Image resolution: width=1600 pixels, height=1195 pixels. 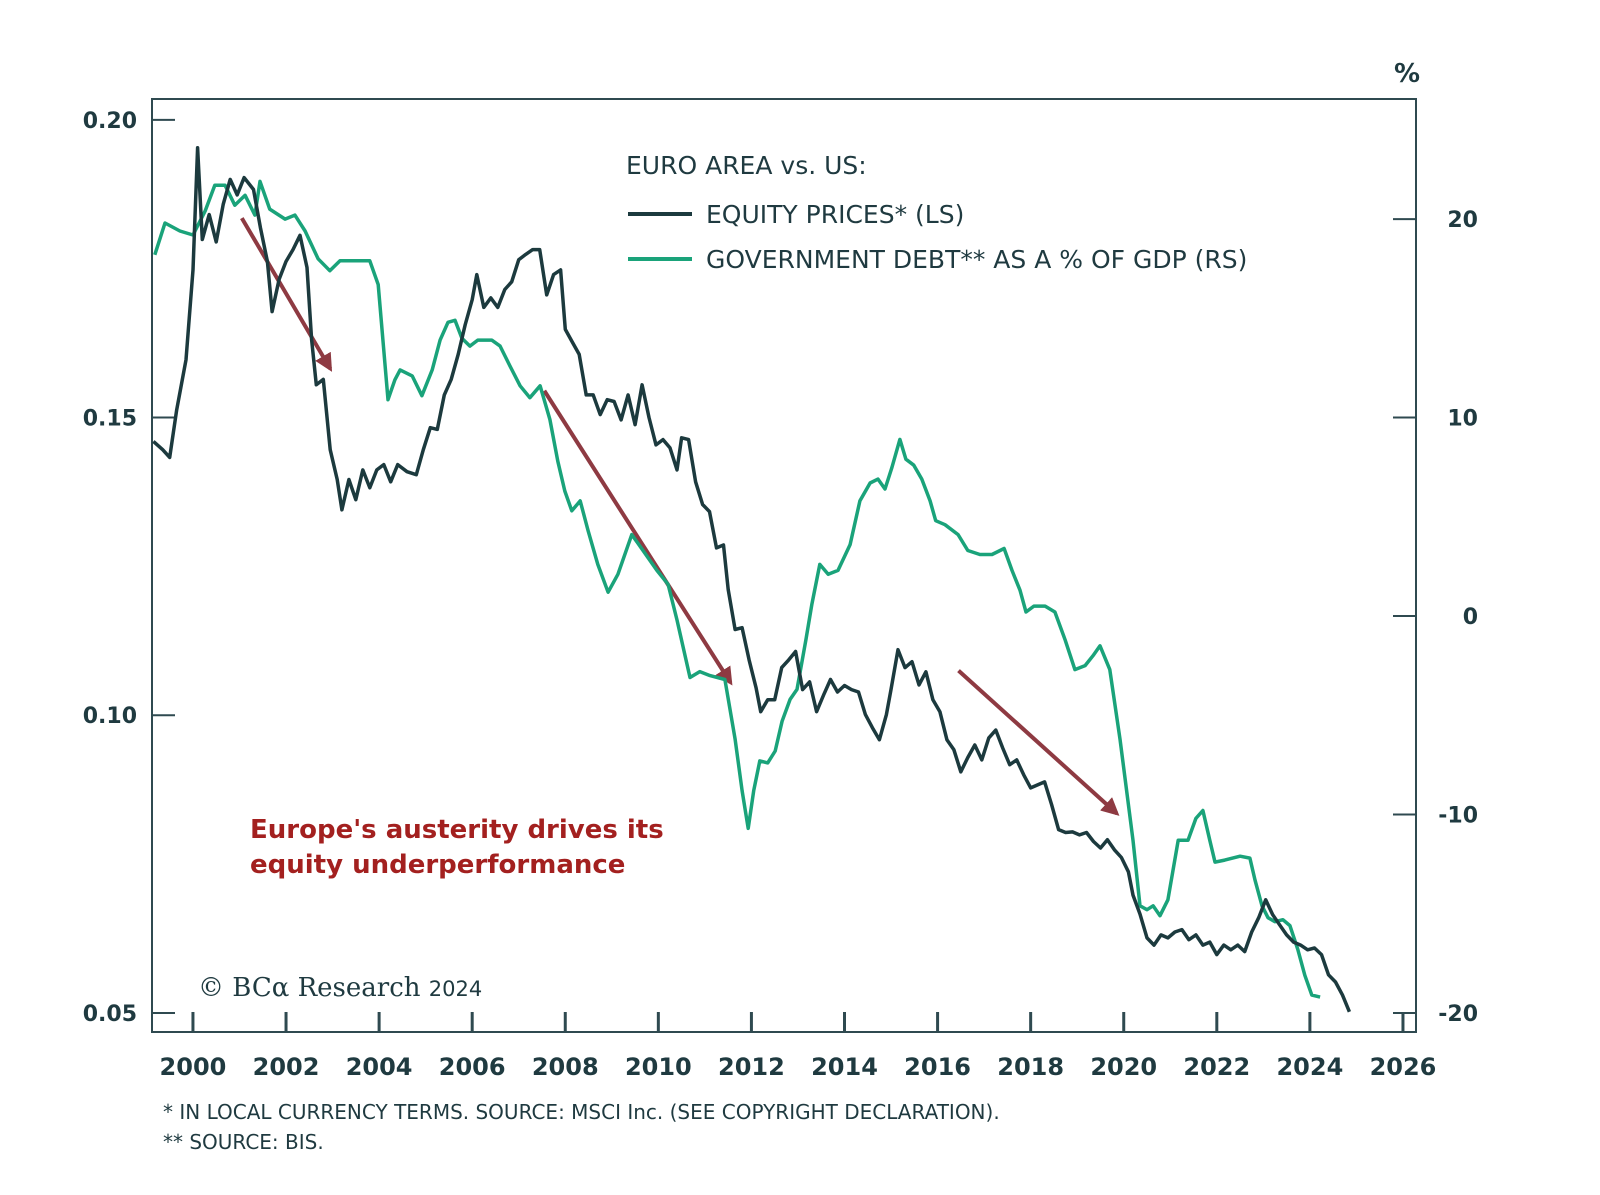 I want to click on x-tick-label: 2018, so click(x=1030, y=1067).